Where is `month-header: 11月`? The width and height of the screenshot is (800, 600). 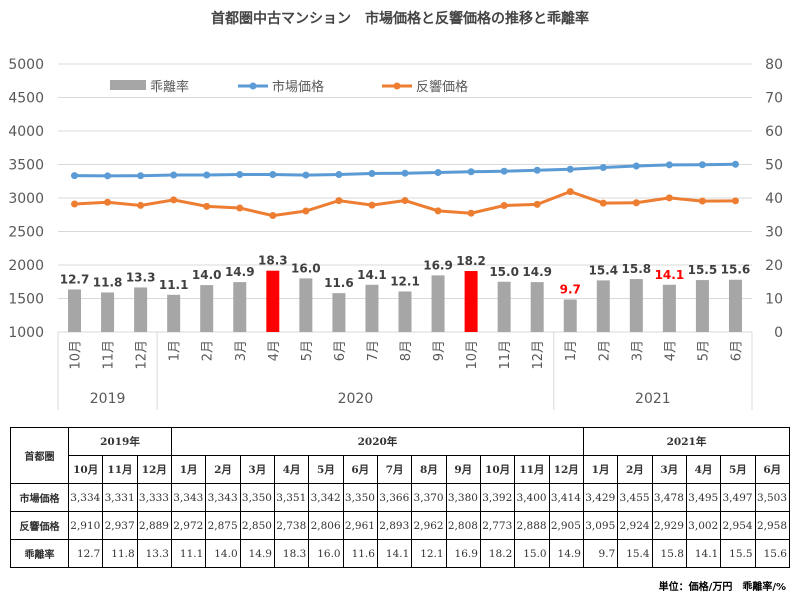
month-header: 11月 is located at coordinates (532, 469).